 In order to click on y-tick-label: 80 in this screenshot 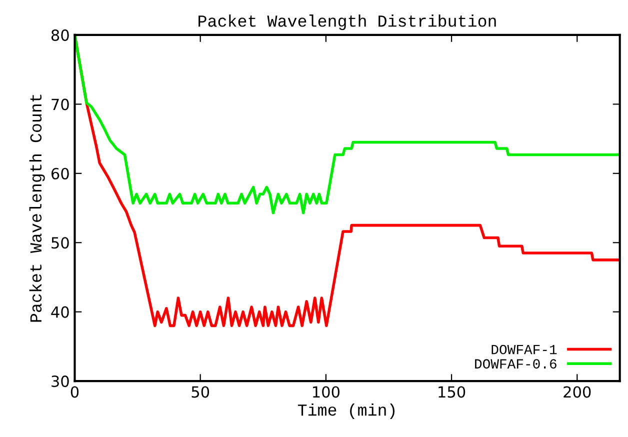, I will do `click(60, 35)`.